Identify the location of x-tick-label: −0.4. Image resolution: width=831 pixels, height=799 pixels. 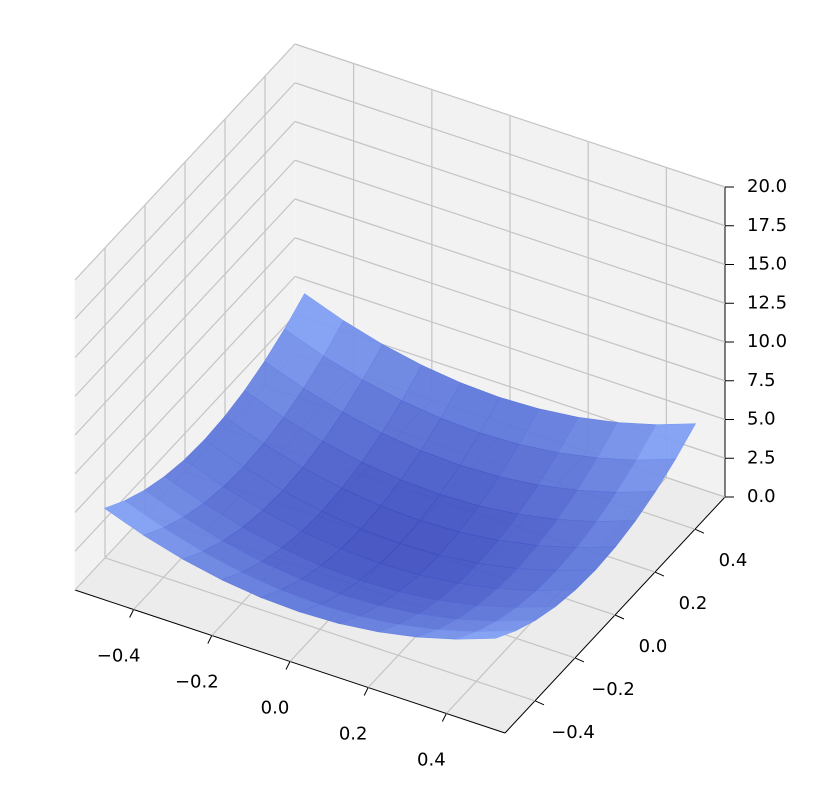
(119, 656).